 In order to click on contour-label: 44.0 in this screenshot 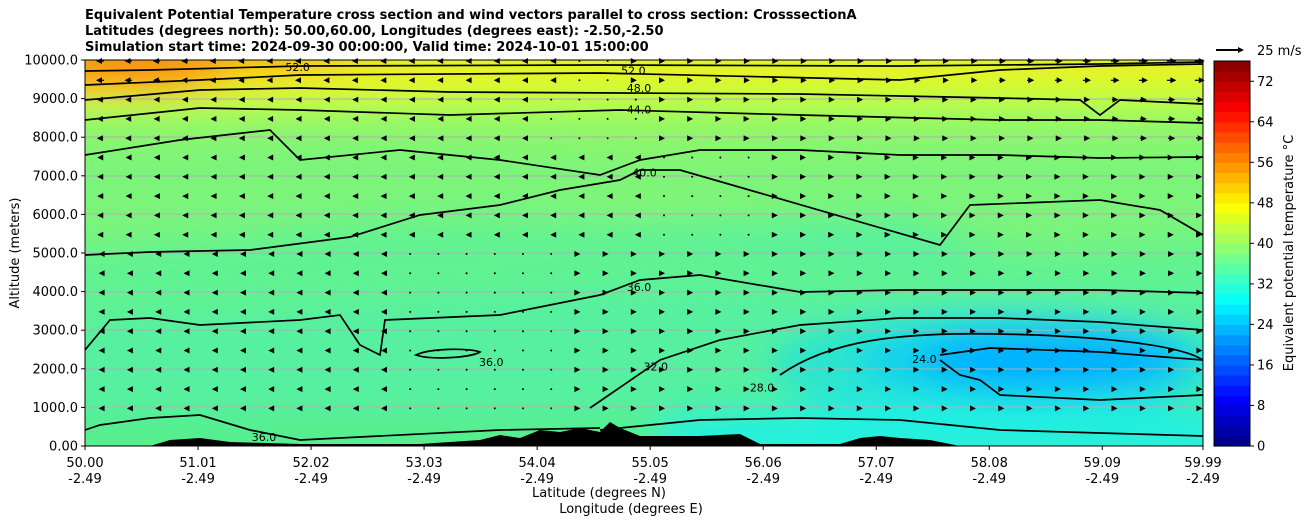, I will do `click(639, 109)`.